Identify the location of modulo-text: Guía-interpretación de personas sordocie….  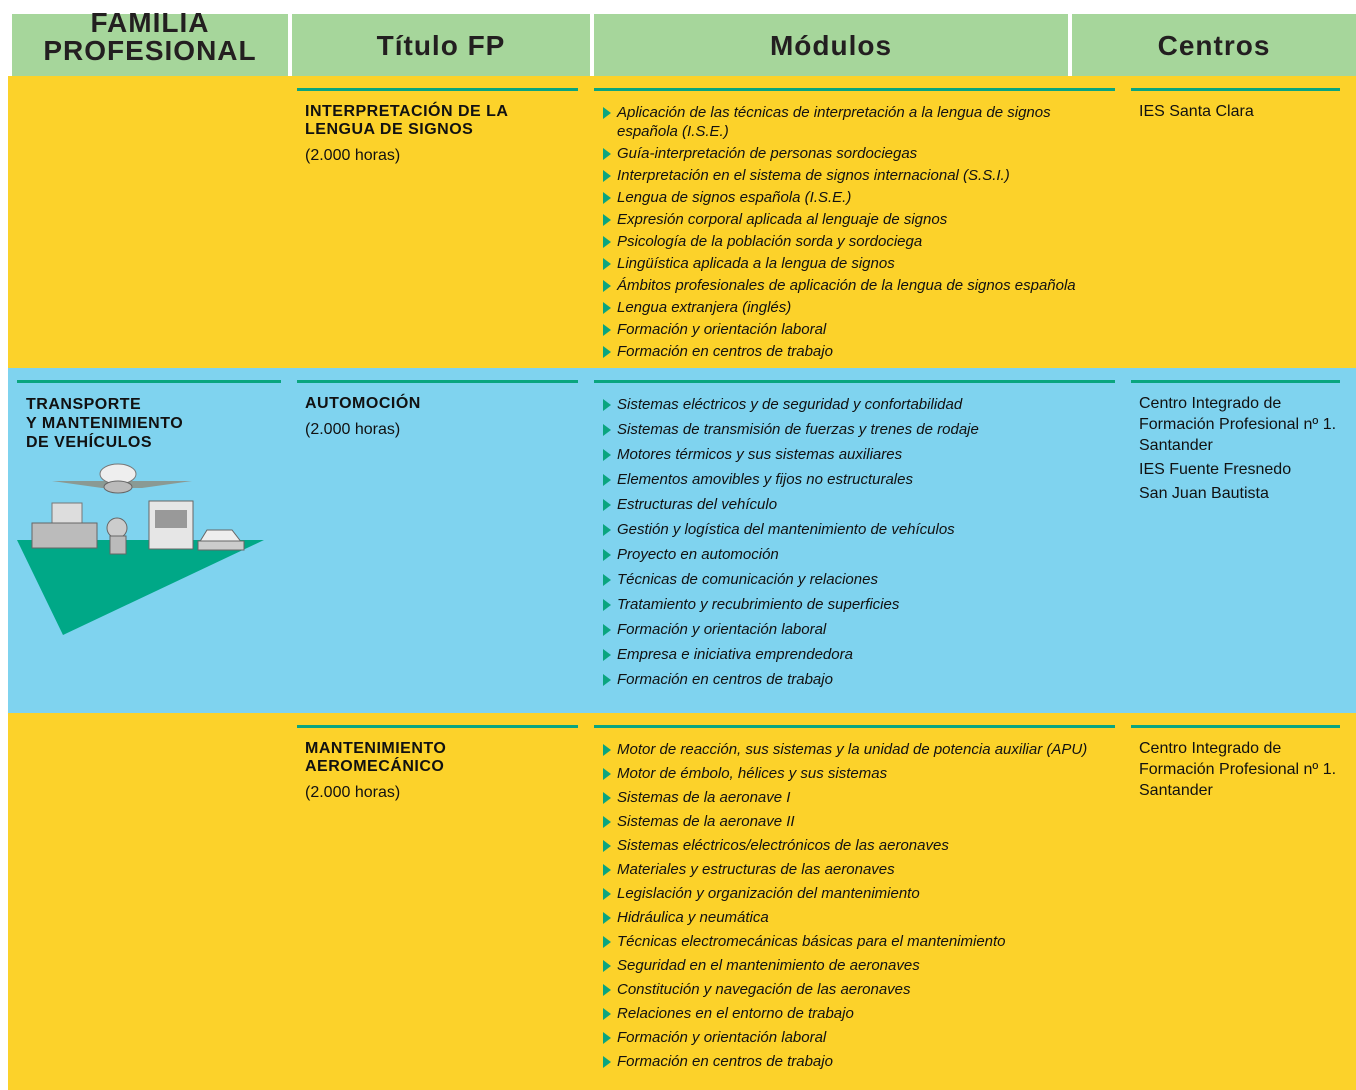
(767, 153).